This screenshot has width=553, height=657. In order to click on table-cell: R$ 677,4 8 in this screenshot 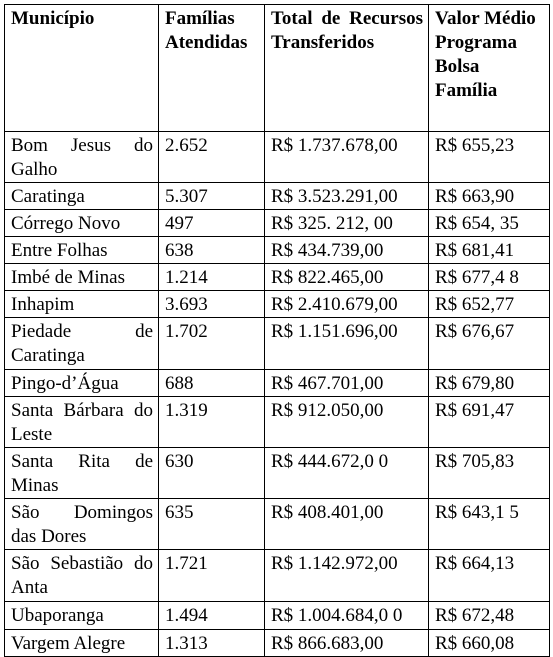, I will do `click(489, 277)`.